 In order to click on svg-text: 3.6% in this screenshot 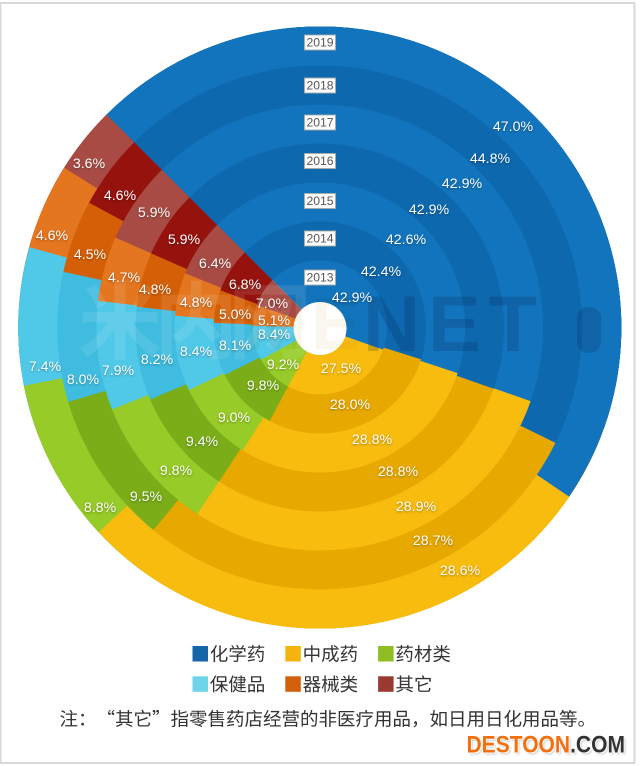, I will do `click(89, 164)`.